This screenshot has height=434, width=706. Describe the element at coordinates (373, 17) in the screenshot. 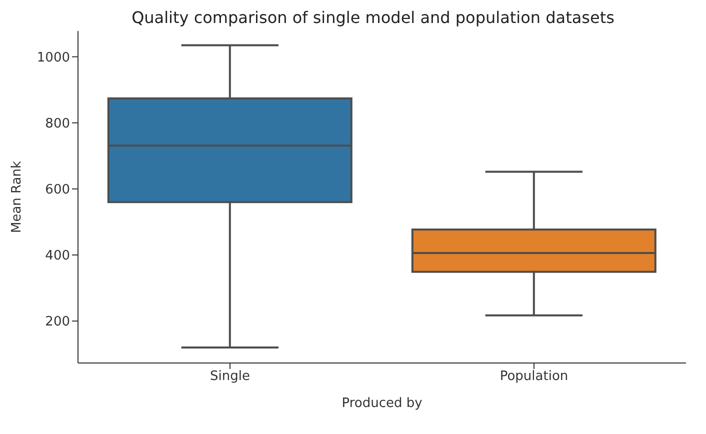

I see `chart-title: Quality comparison of single model and population datasets` at that location.